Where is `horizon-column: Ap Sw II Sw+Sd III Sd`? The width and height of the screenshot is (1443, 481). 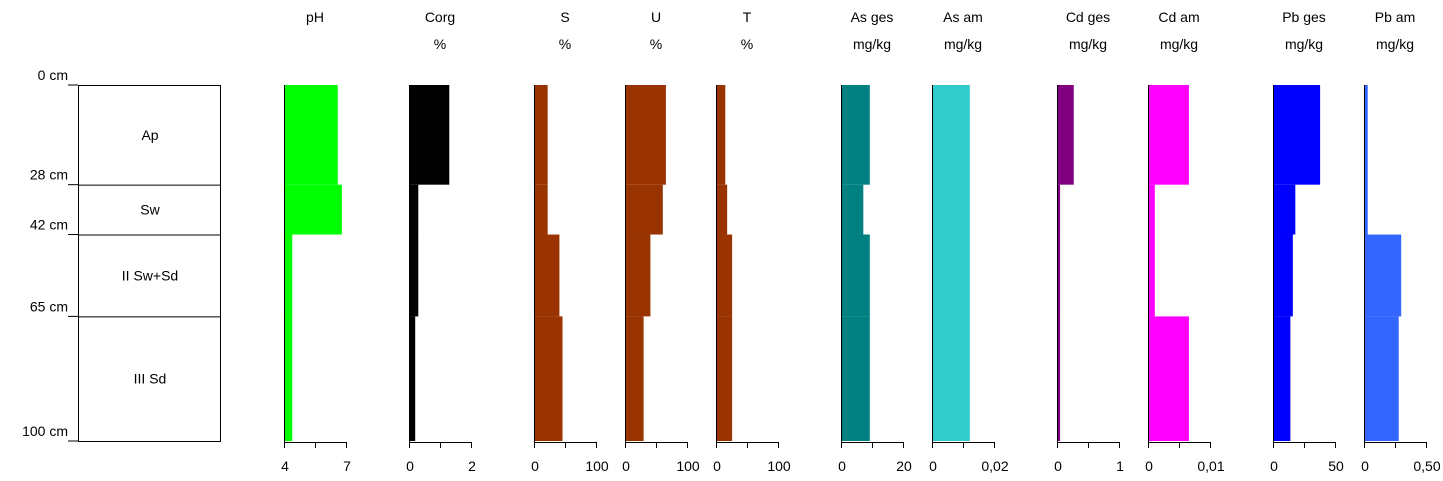 horizon-column: Ap Sw II Sw+Sd III Sd is located at coordinates (149, 263).